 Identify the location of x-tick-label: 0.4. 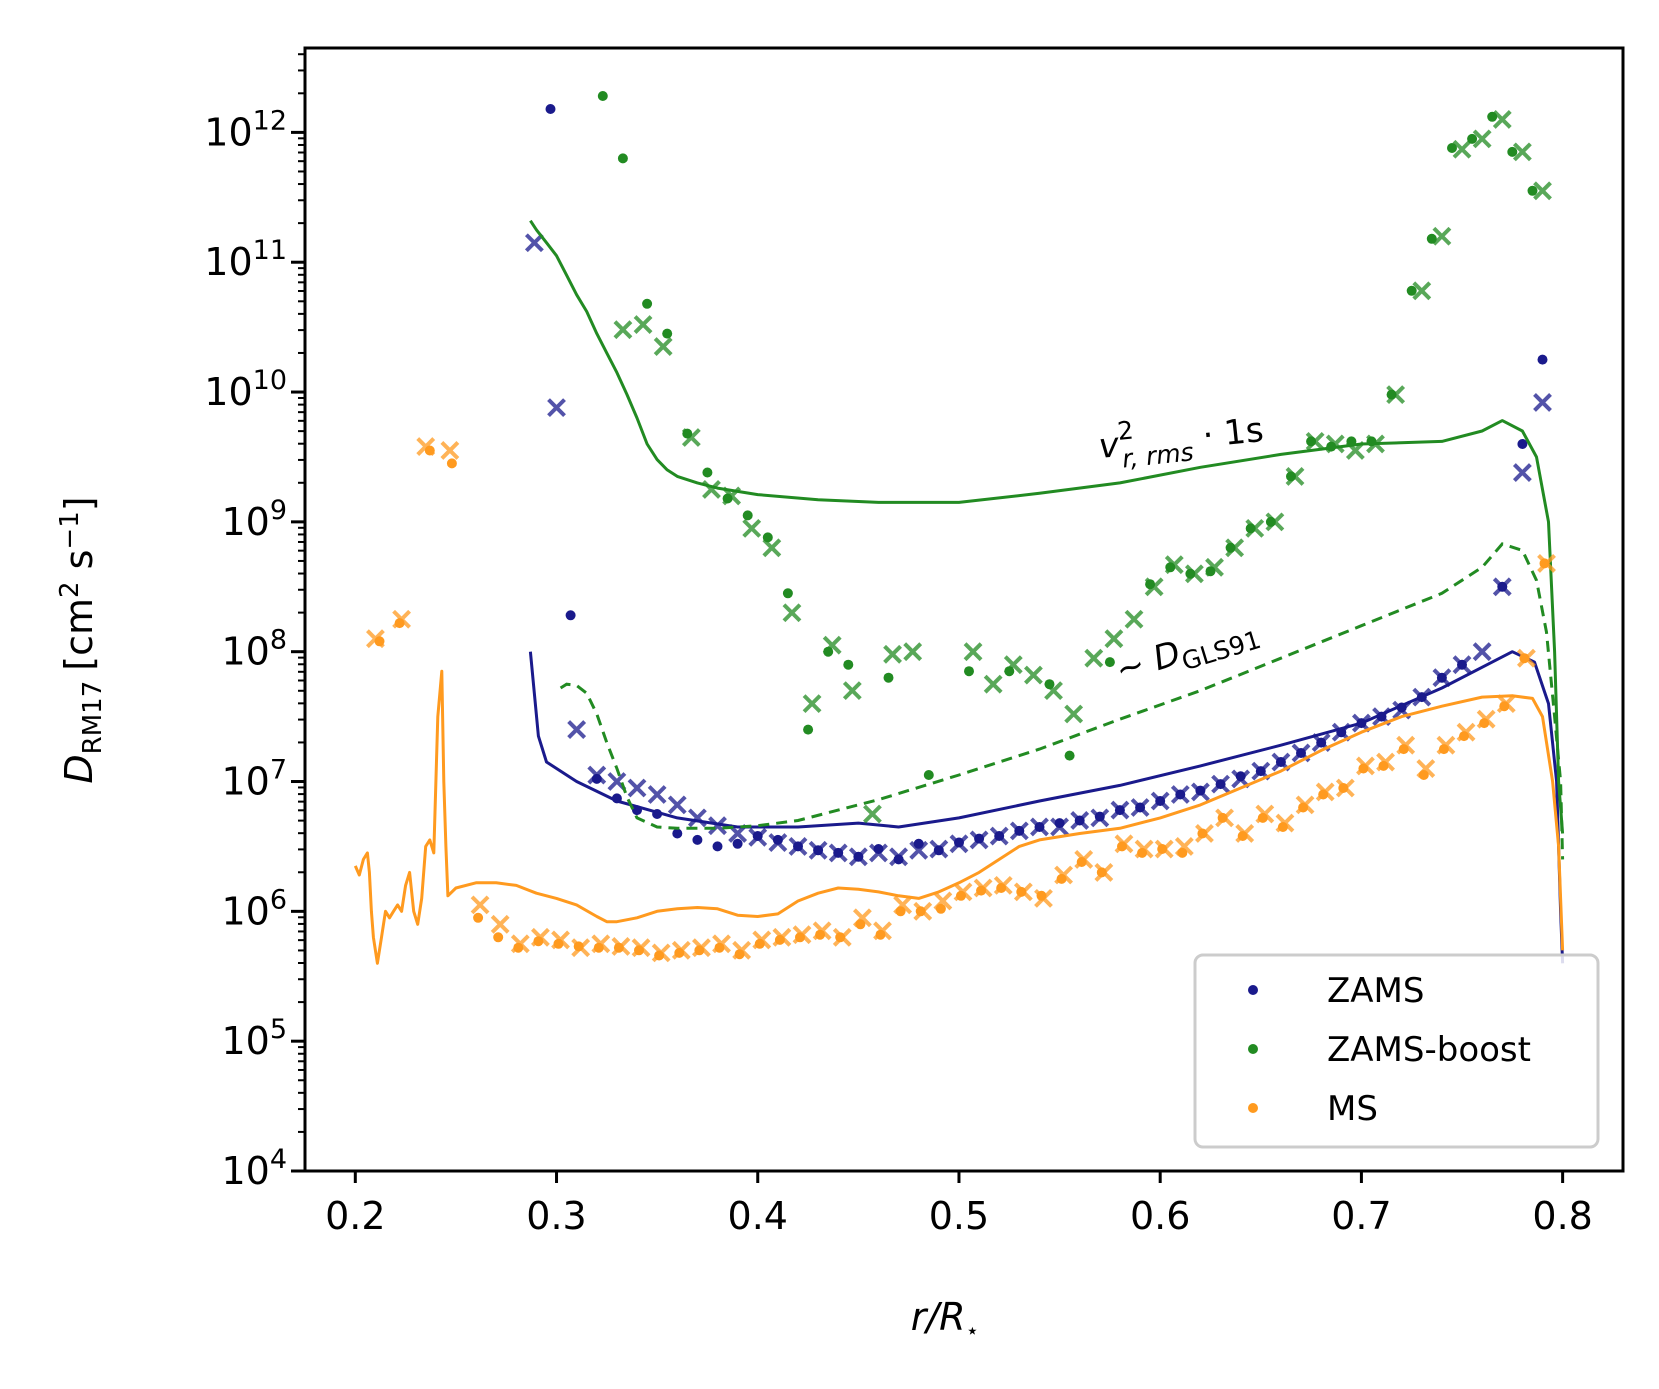
(758, 1216).